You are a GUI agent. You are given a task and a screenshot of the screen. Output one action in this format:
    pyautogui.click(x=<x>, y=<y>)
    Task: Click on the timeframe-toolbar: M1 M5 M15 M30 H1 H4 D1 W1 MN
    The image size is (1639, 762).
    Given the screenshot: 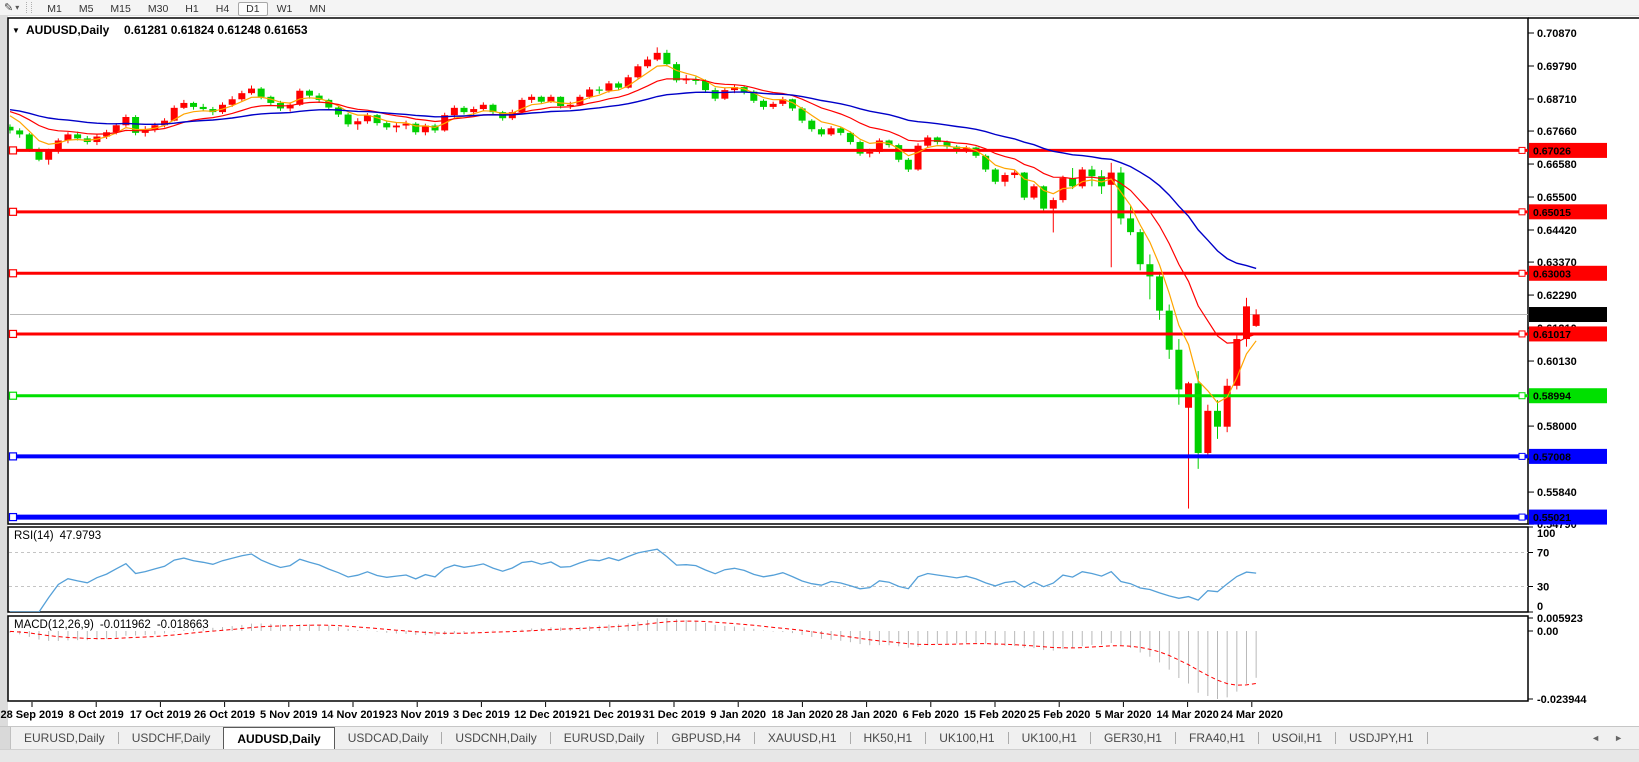 What is the action you would take?
    pyautogui.click(x=186, y=8)
    